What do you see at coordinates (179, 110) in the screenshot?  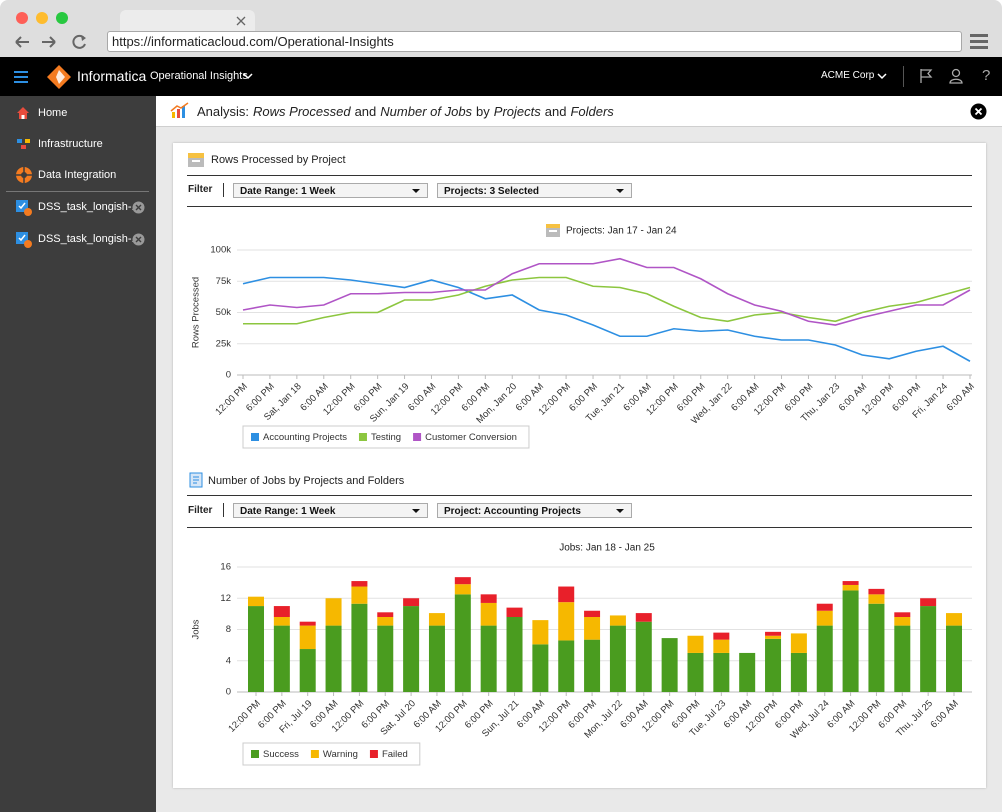 I see `analysis-icon` at bounding box center [179, 110].